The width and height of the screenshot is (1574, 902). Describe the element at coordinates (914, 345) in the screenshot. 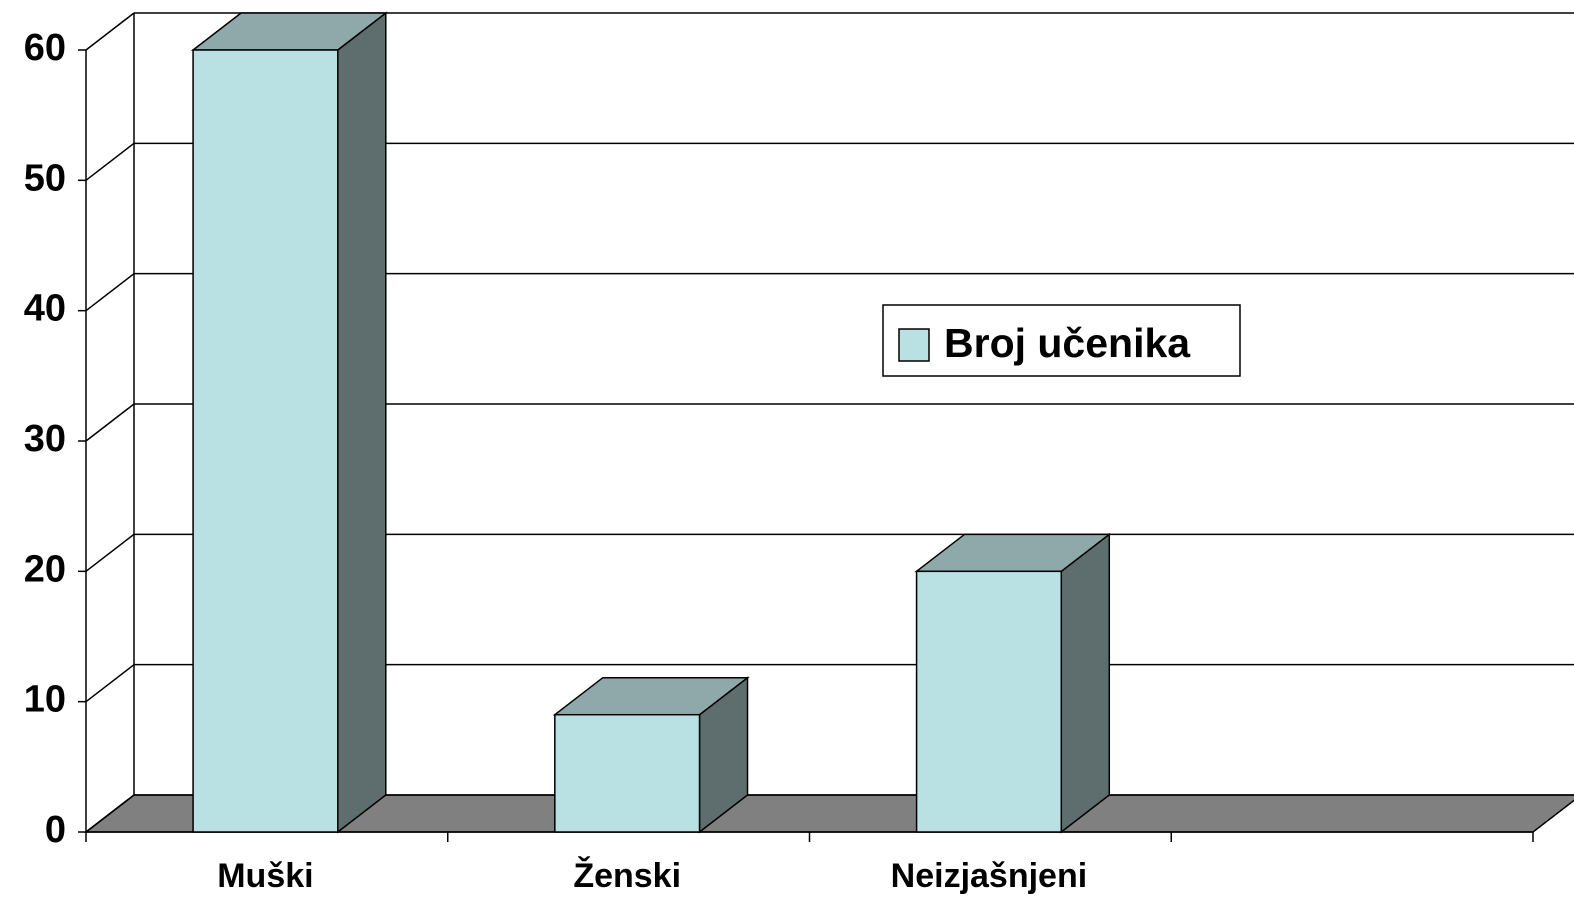

I see `legend-swatch` at that location.